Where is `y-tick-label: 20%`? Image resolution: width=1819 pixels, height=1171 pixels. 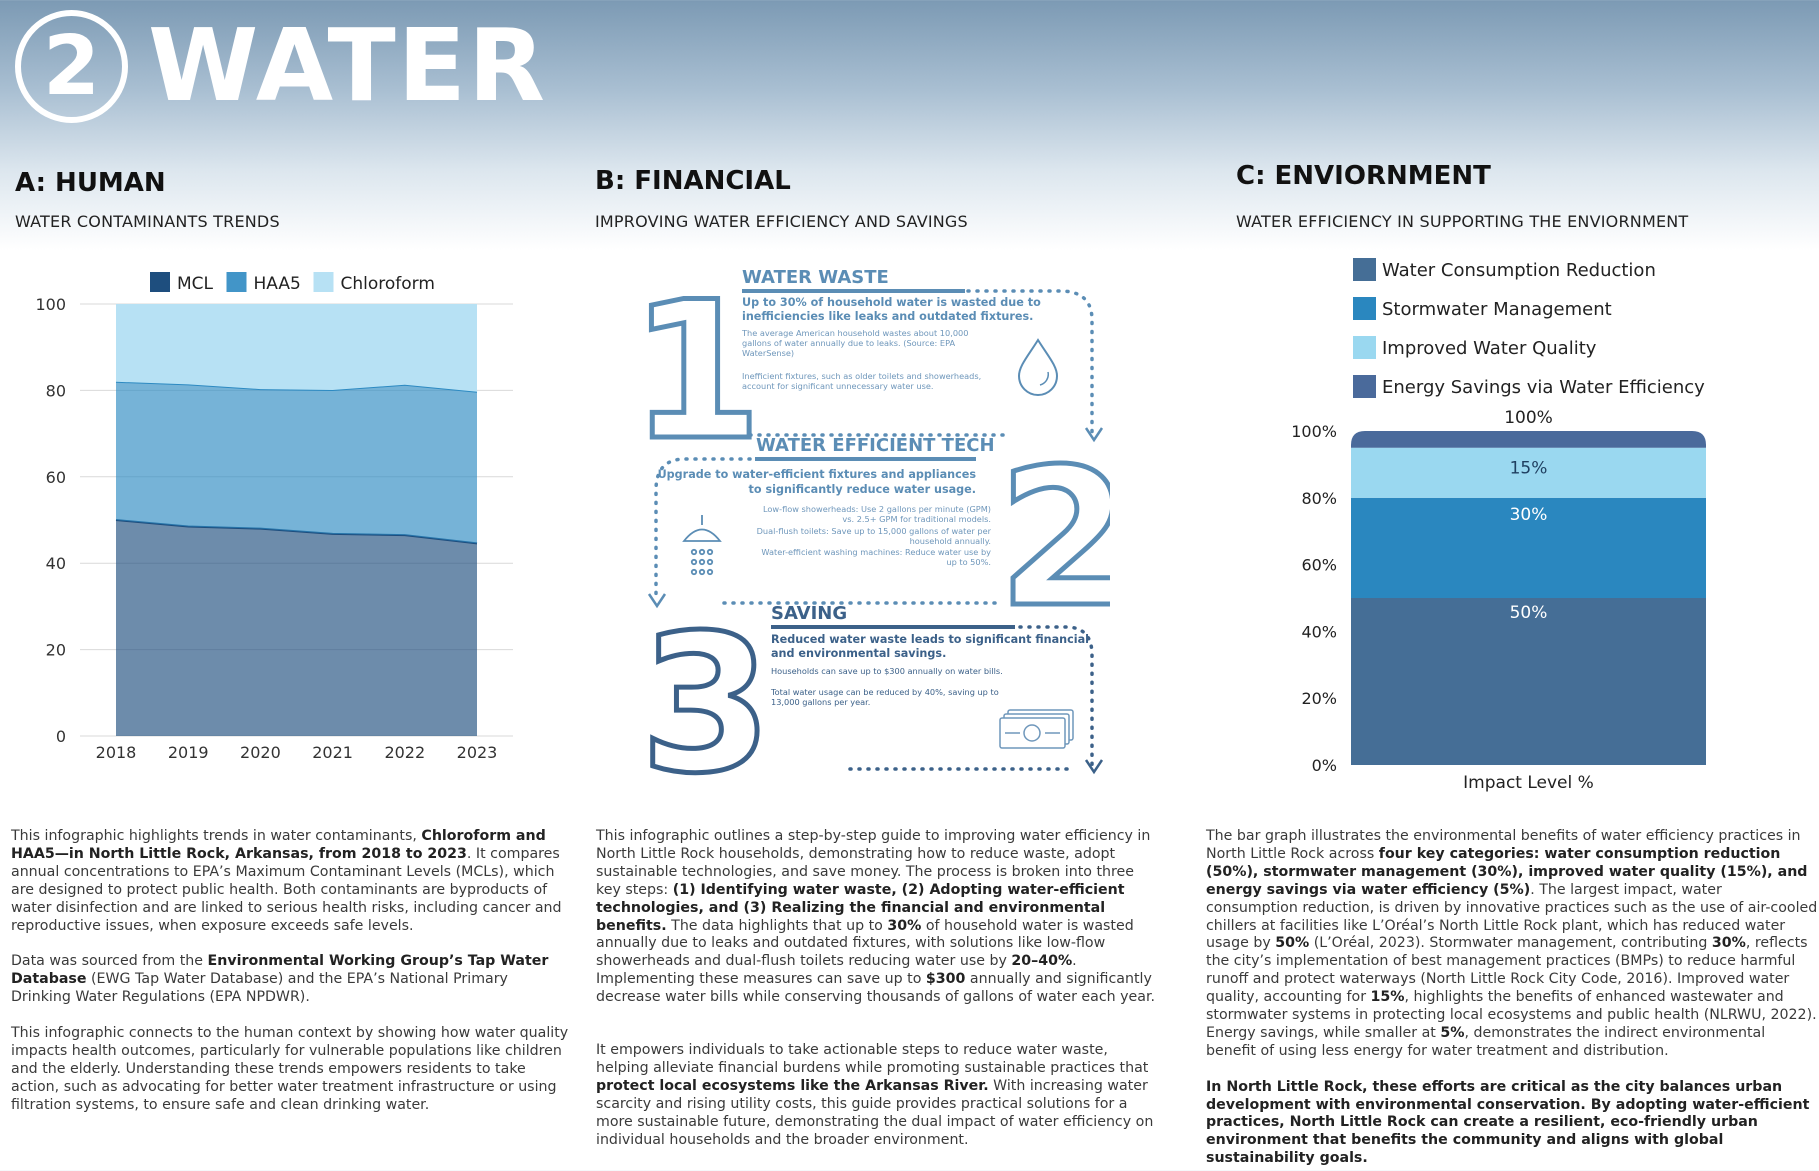 y-tick-label: 20% is located at coordinates (1319, 698).